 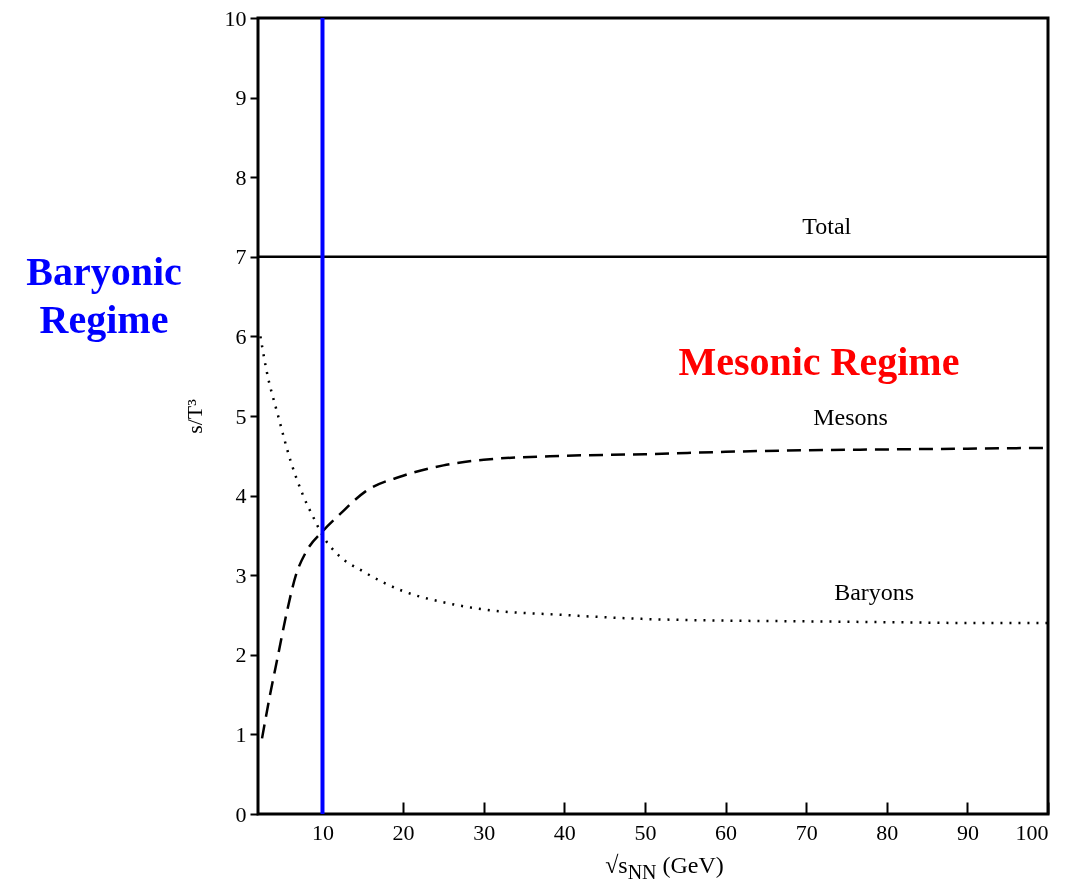 I want to click on x-tick-label: 100, so click(x=1032, y=832).